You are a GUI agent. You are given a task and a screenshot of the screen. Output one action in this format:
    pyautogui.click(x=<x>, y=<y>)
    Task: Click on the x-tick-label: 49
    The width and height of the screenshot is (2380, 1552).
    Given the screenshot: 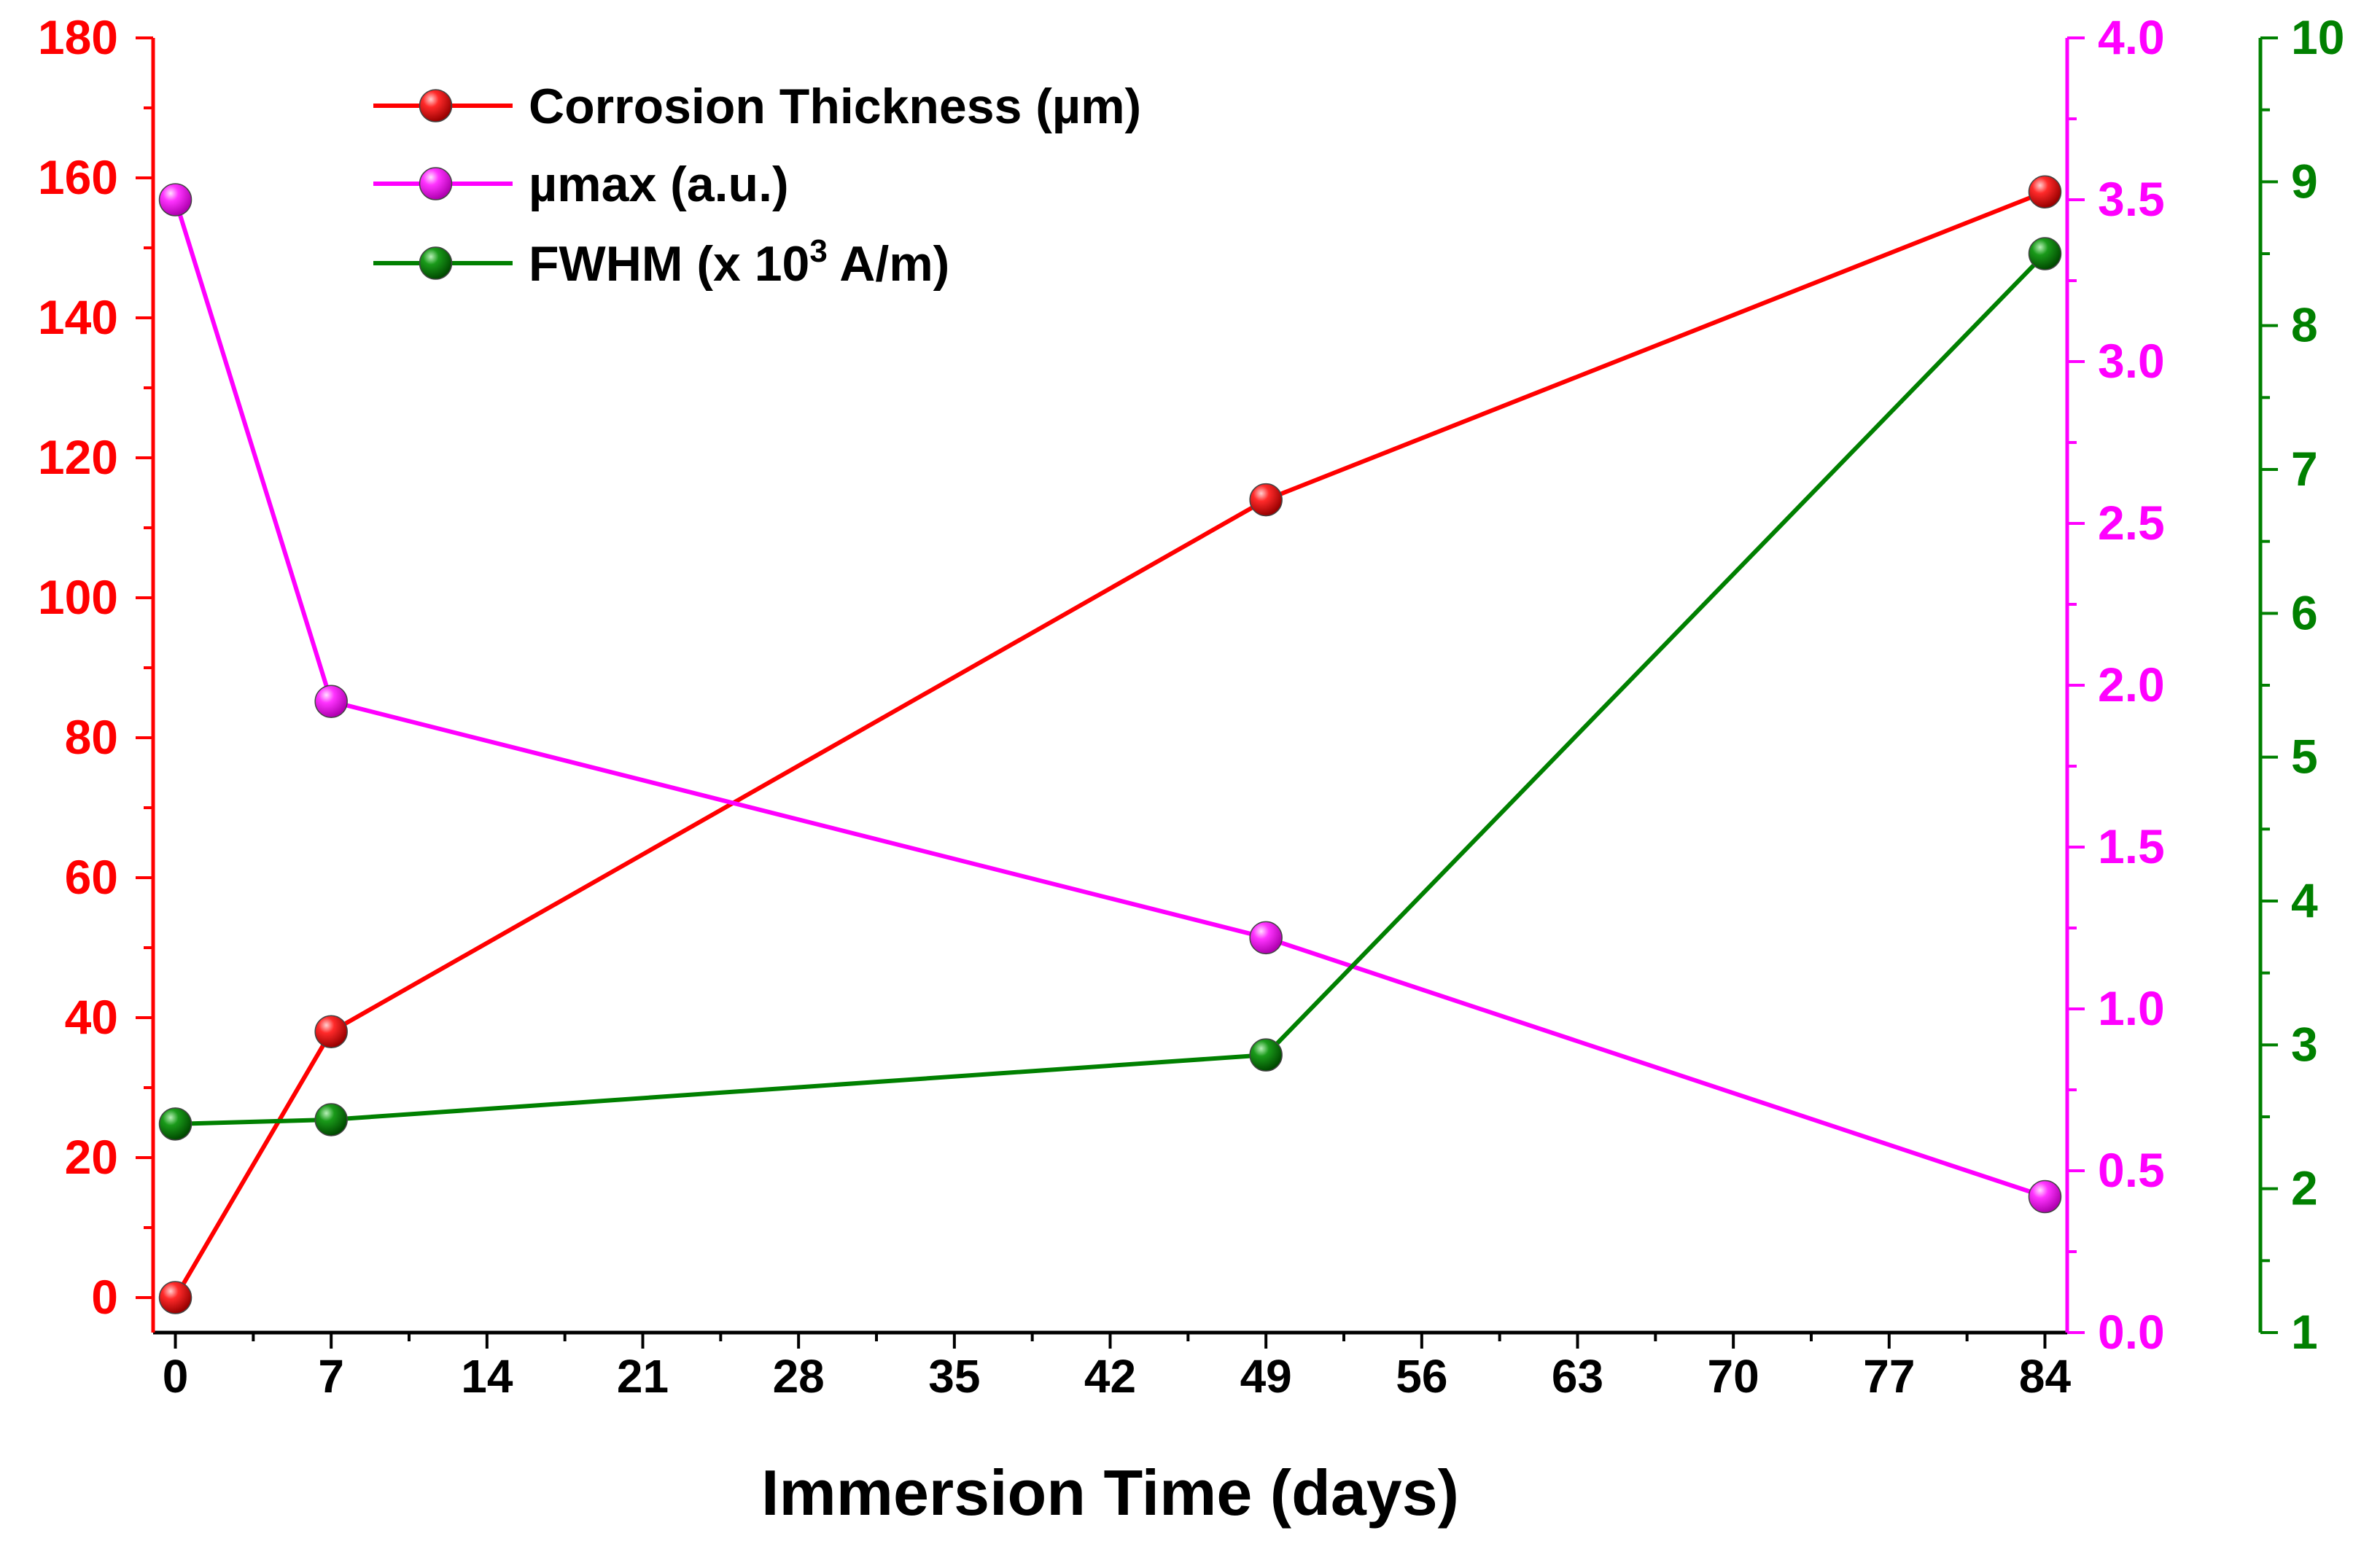 What is the action you would take?
    pyautogui.click(x=1266, y=1376)
    